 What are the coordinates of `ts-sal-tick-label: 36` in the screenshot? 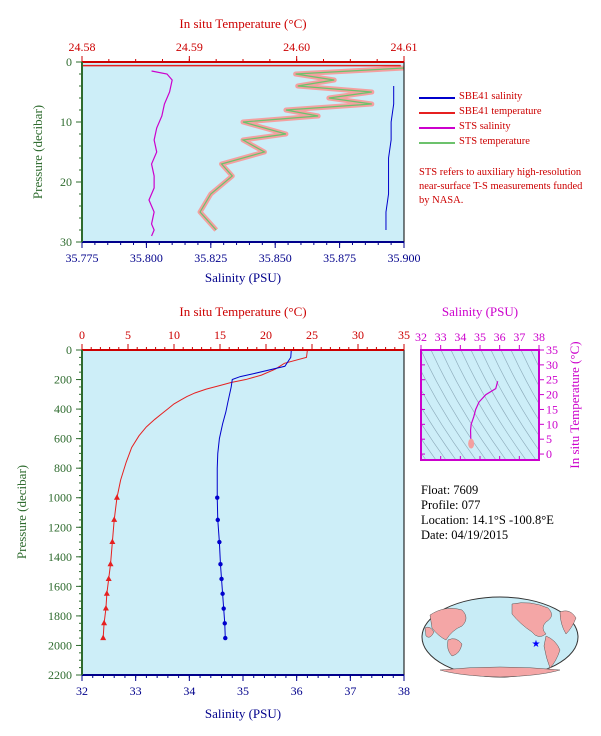 It's located at (500, 337).